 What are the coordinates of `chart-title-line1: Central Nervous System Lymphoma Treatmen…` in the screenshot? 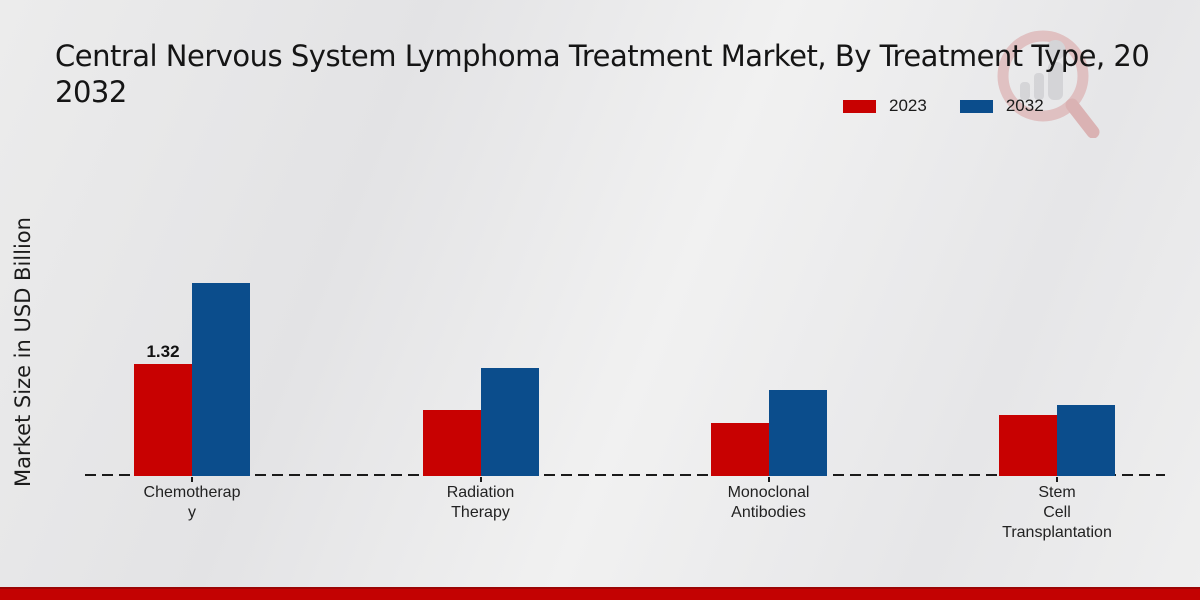 It's located at (602, 56).